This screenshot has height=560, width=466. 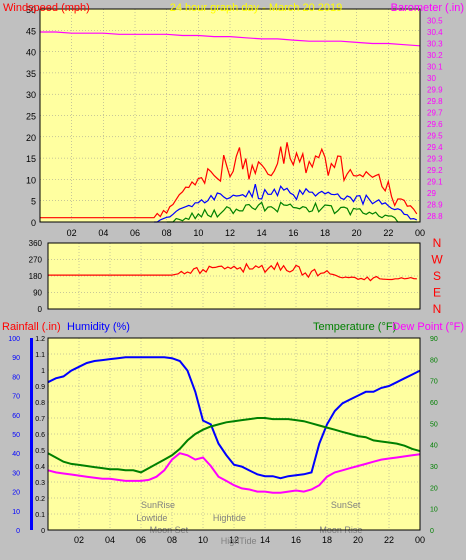 What do you see at coordinates (40, 499) in the screenshot?
I see `rain-tick-label: 0.2` at bounding box center [40, 499].